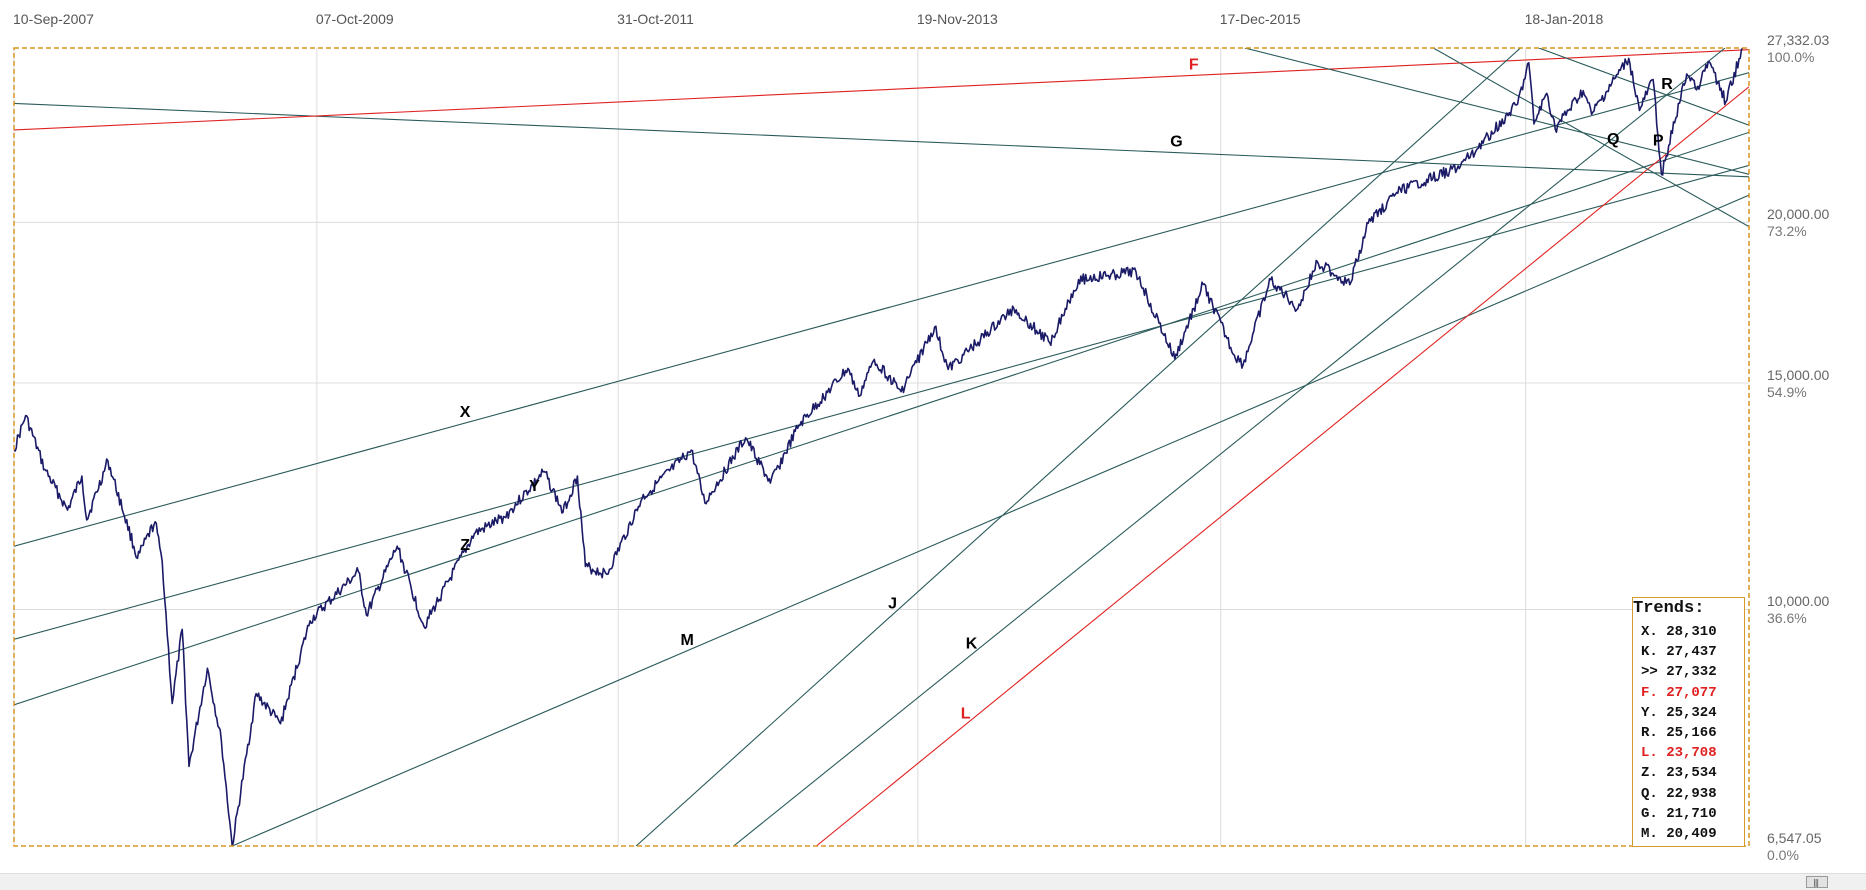 The width and height of the screenshot is (1866, 890). I want to click on percent-tick-label: 73.2%, so click(1787, 231).